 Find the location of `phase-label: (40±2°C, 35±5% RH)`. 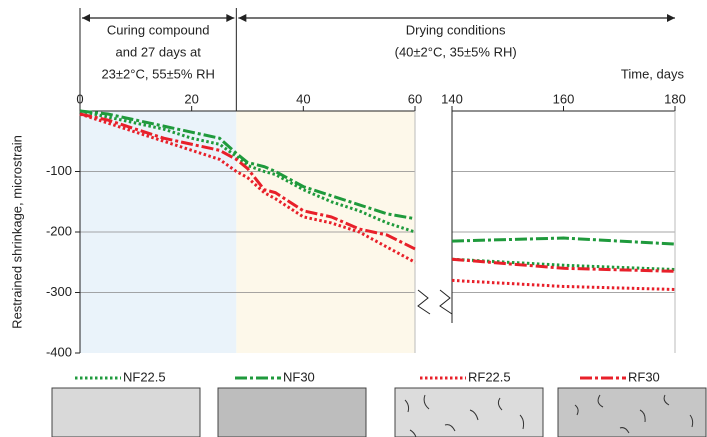

phase-label: (40±2°C, 35±5% RH) is located at coordinates (456, 51).